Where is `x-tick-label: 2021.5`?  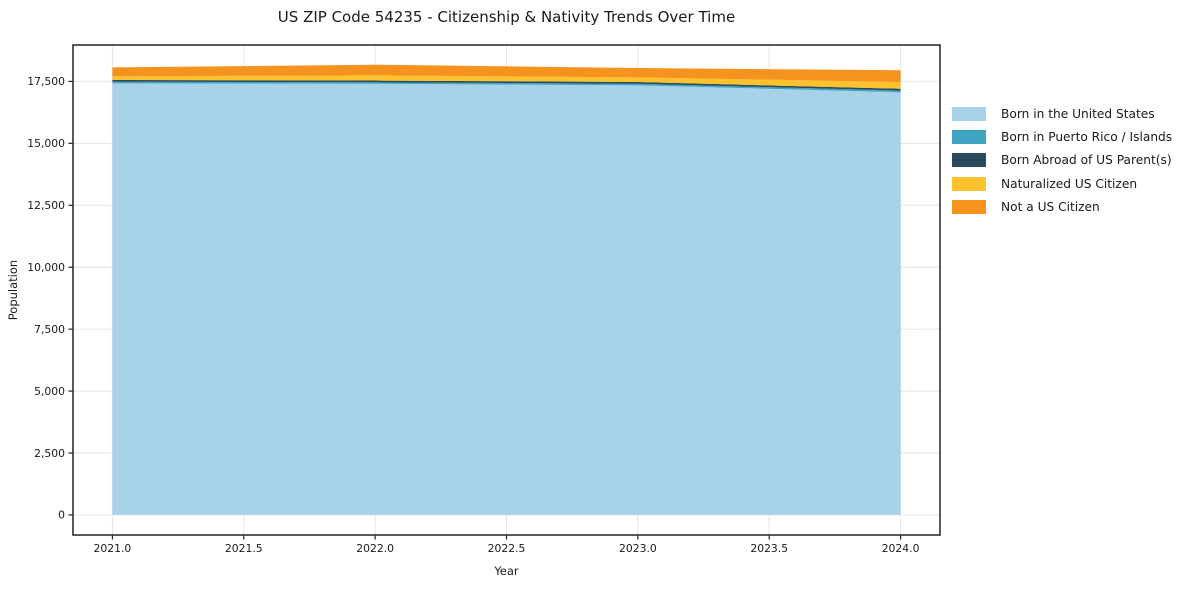
x-tick-label: 2021.5 is located at coordinates (244, 548).